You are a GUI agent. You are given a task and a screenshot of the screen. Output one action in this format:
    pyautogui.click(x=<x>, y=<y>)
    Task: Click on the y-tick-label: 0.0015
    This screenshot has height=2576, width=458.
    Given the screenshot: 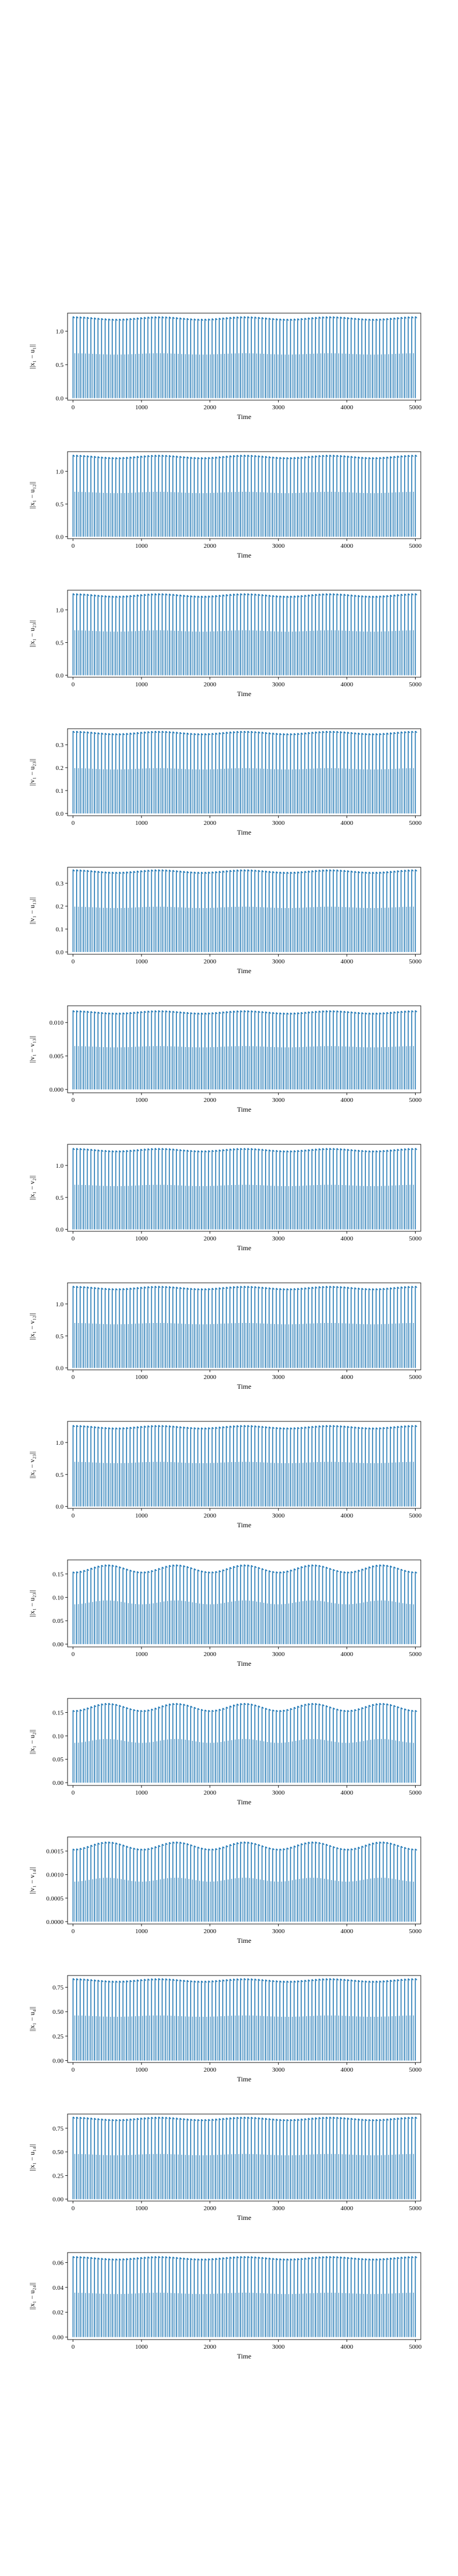 What is the action you would take?
    pyautogui.click(x=55, y=1851)
    